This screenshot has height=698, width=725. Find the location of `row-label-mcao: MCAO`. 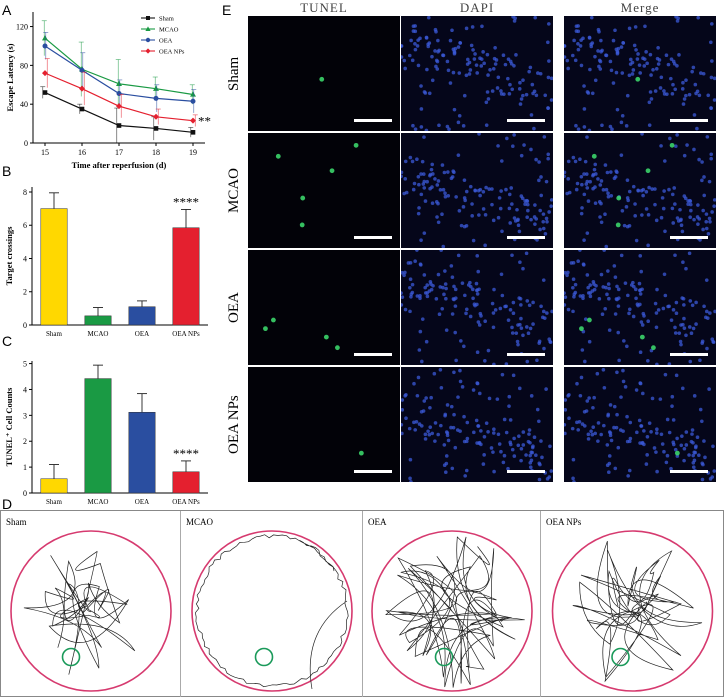

row-label-mcao: MCAO is located at coordinates (234, 191).